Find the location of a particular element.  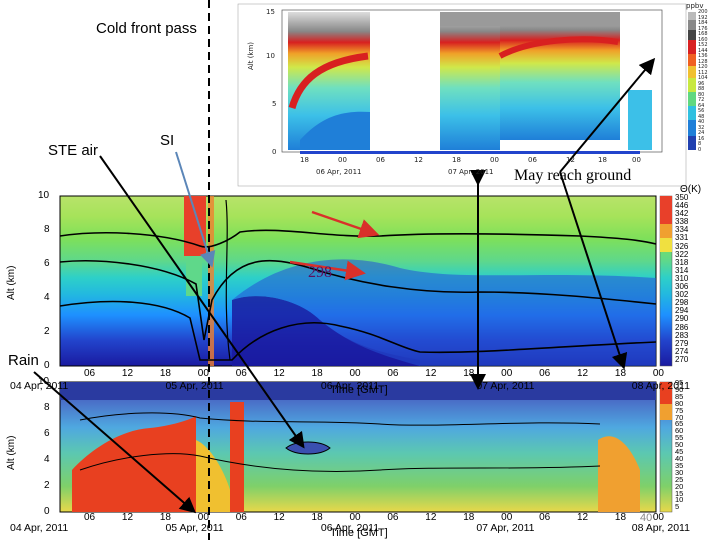

rh-cb-label: 50 is located at coordinates (679, 445).